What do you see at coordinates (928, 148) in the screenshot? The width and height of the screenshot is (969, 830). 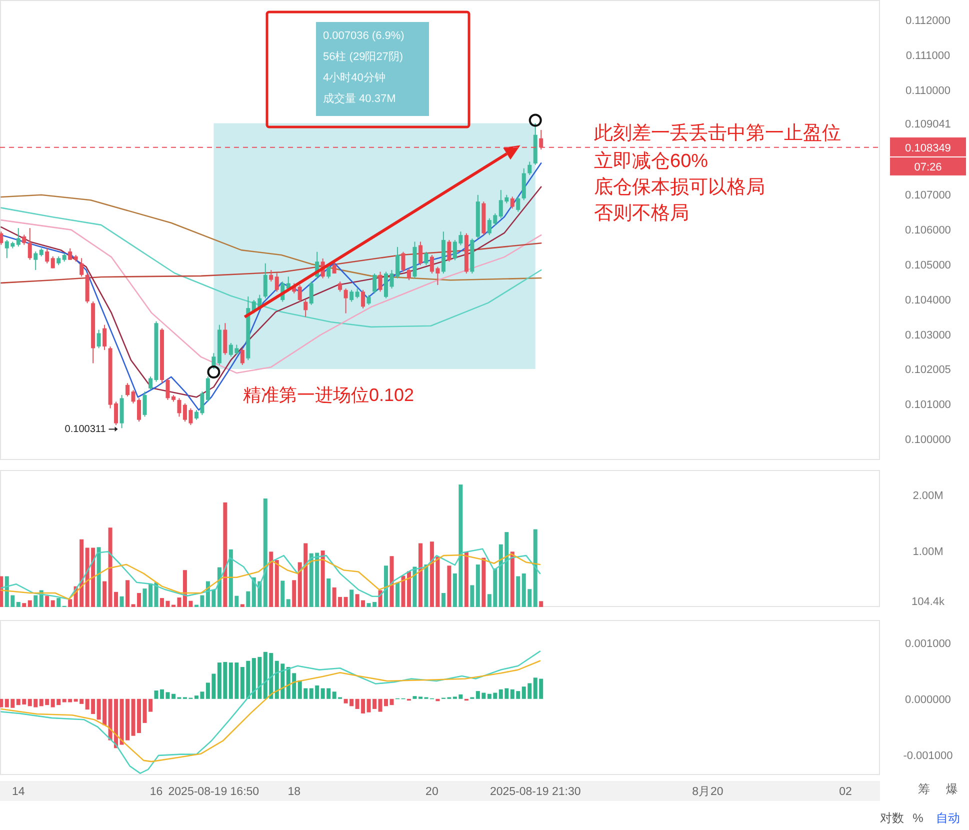 I see `ref-line-label: 0.108349` at bounding box center [928, 148].